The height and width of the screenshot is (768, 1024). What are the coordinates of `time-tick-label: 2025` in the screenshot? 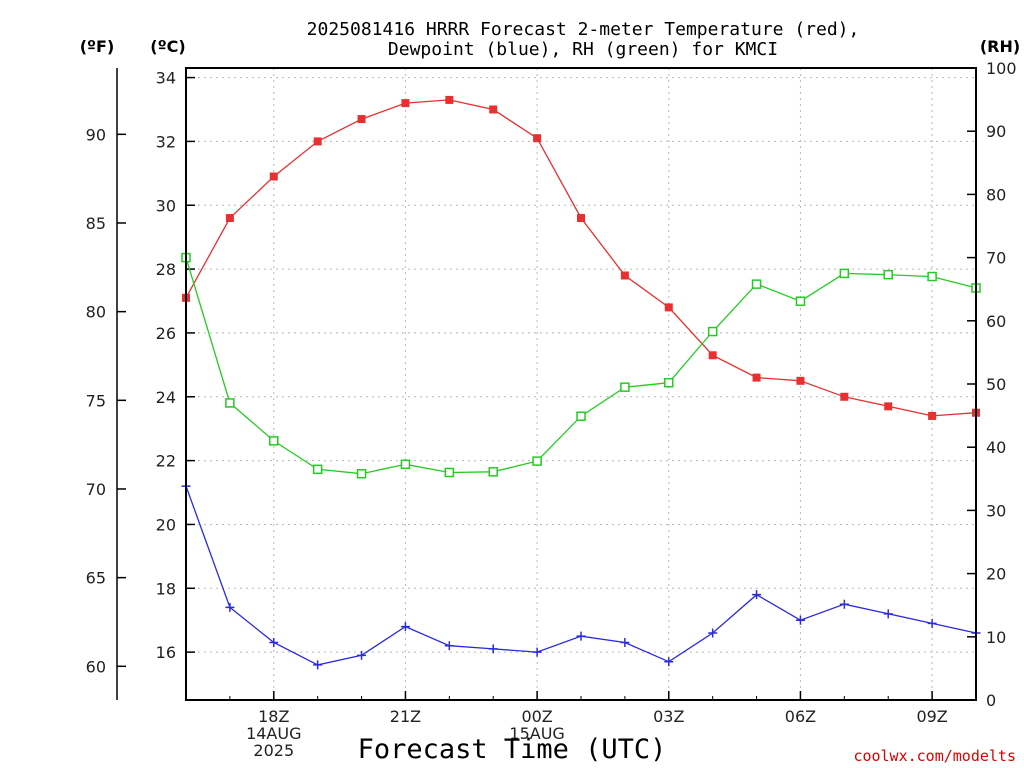 It's located at (273, 750).